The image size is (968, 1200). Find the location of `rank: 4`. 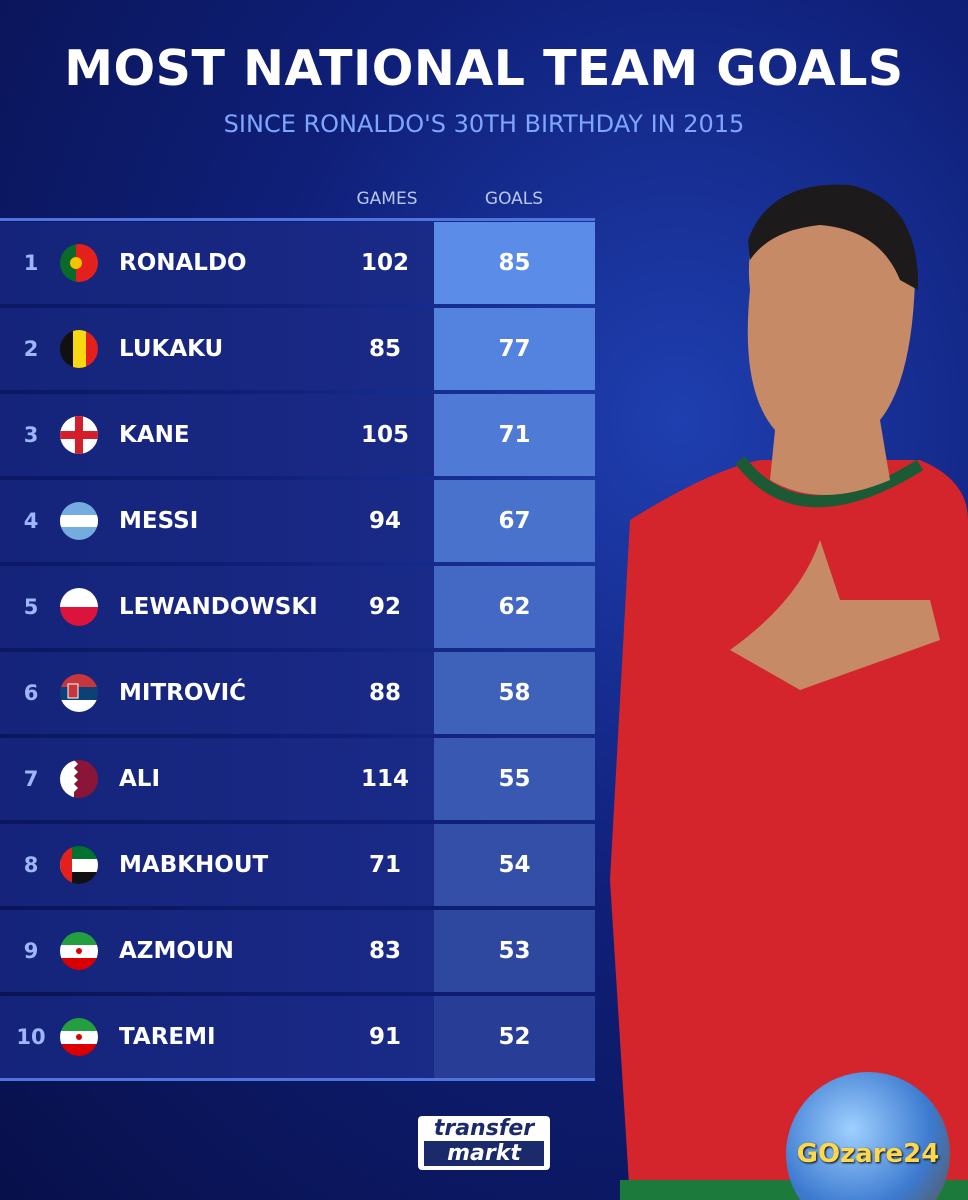

rank: 4 is located at coordinates (31, 521).